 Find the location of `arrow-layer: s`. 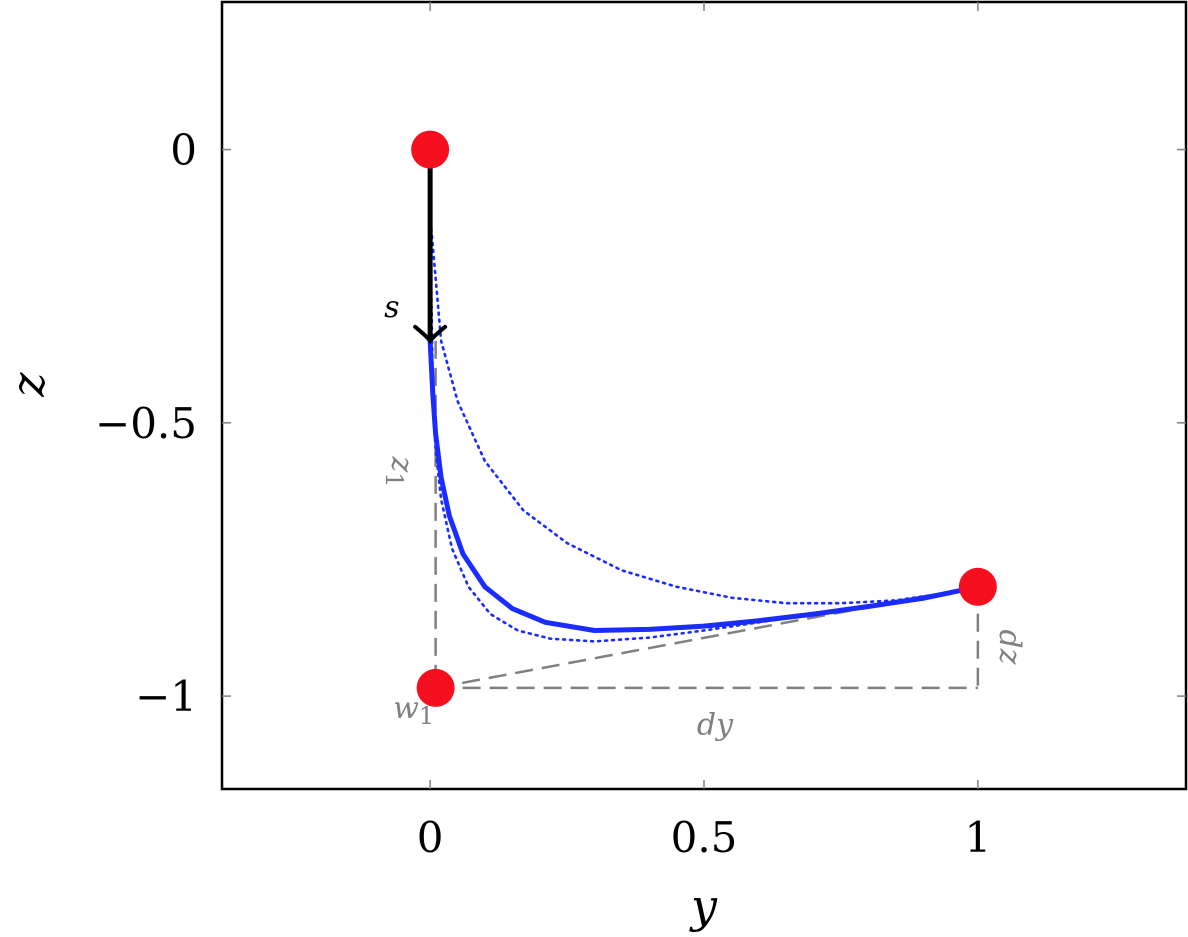

arrow-layer: s is located at coordinates (416, 247).